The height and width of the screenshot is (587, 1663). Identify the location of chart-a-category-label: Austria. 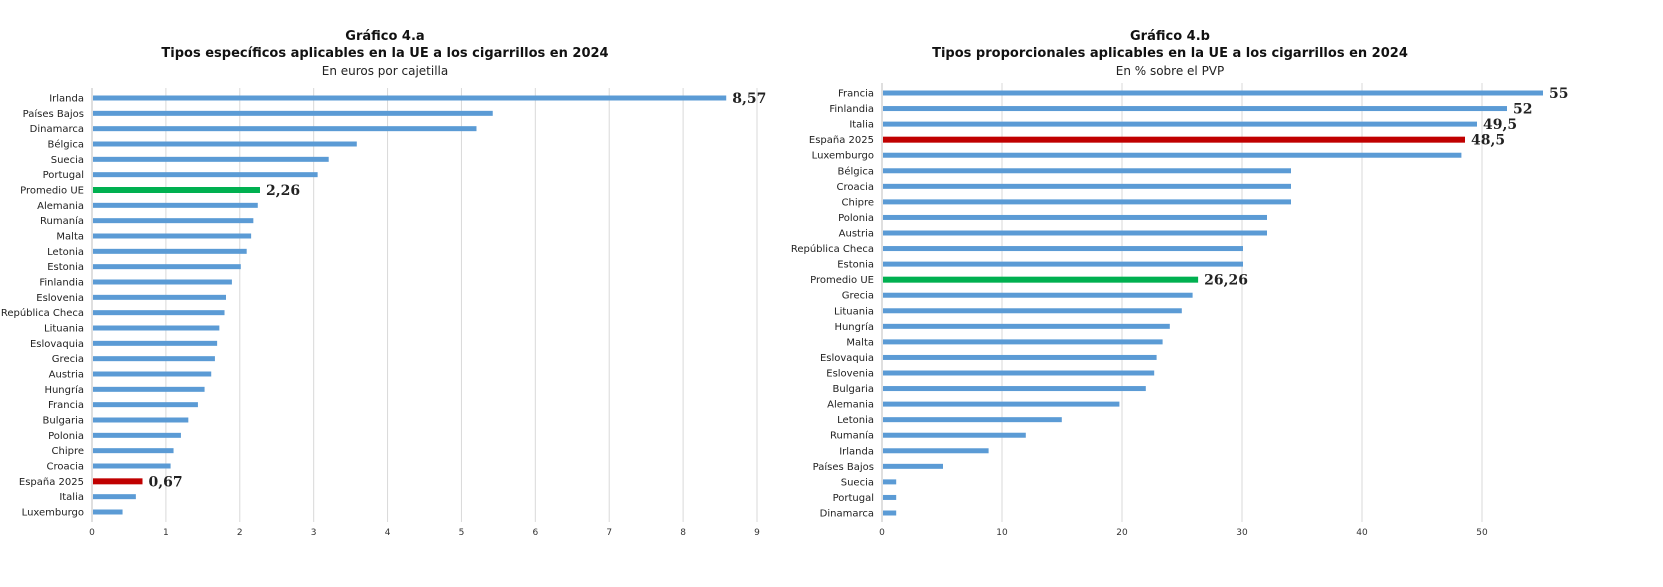
(66, 375).